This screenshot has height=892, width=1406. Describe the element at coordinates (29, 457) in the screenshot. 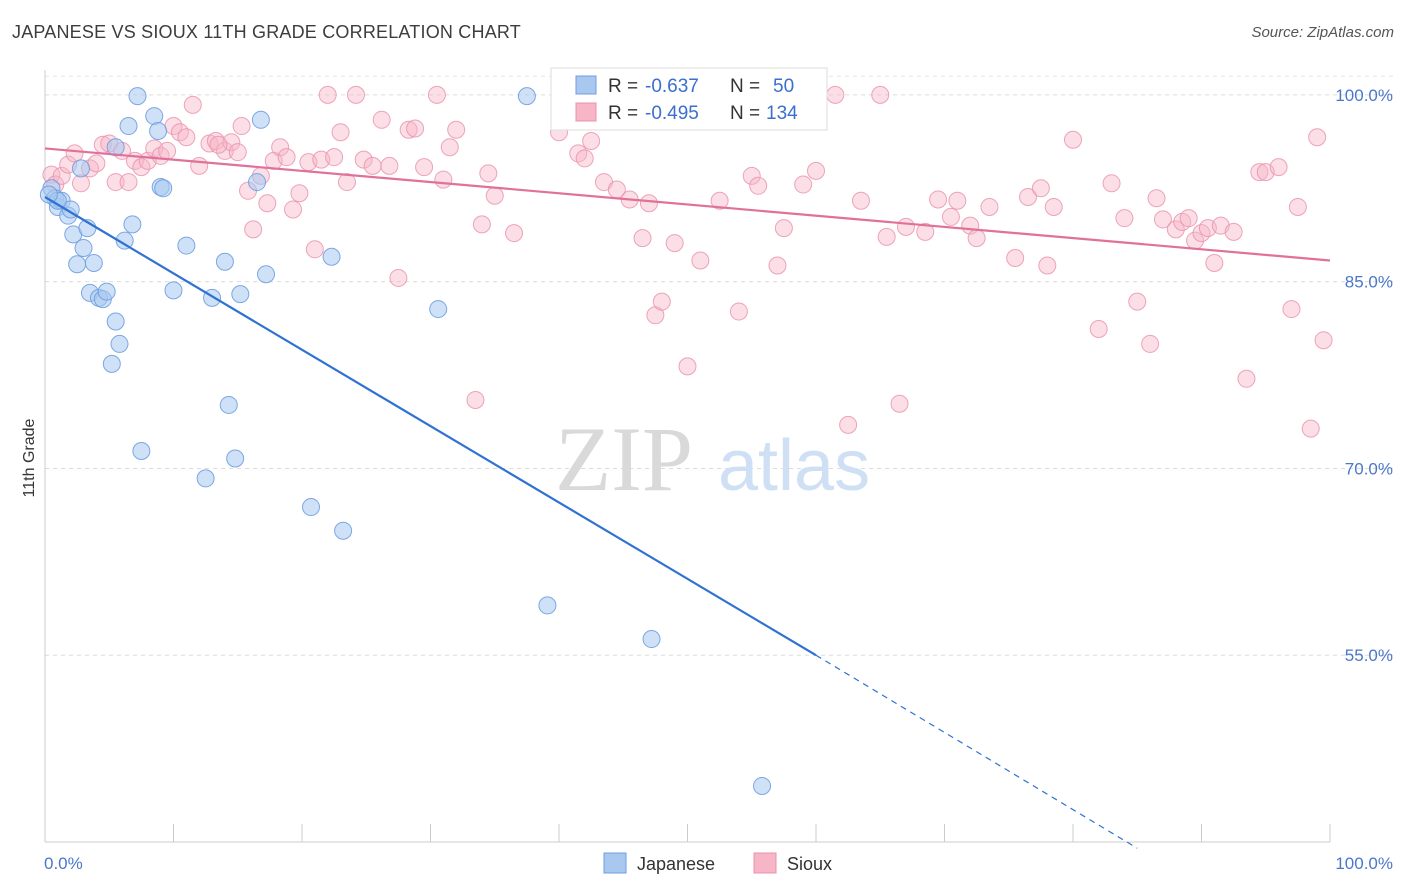

I see `y-axis-label: 11th Grade` at that location.